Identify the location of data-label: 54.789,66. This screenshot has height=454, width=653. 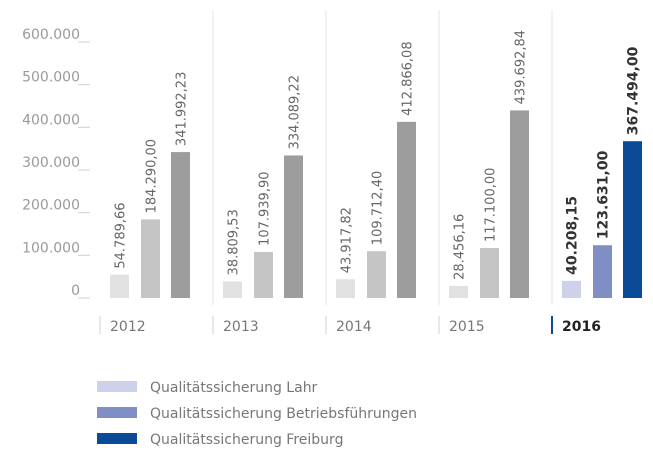
(121, 235).